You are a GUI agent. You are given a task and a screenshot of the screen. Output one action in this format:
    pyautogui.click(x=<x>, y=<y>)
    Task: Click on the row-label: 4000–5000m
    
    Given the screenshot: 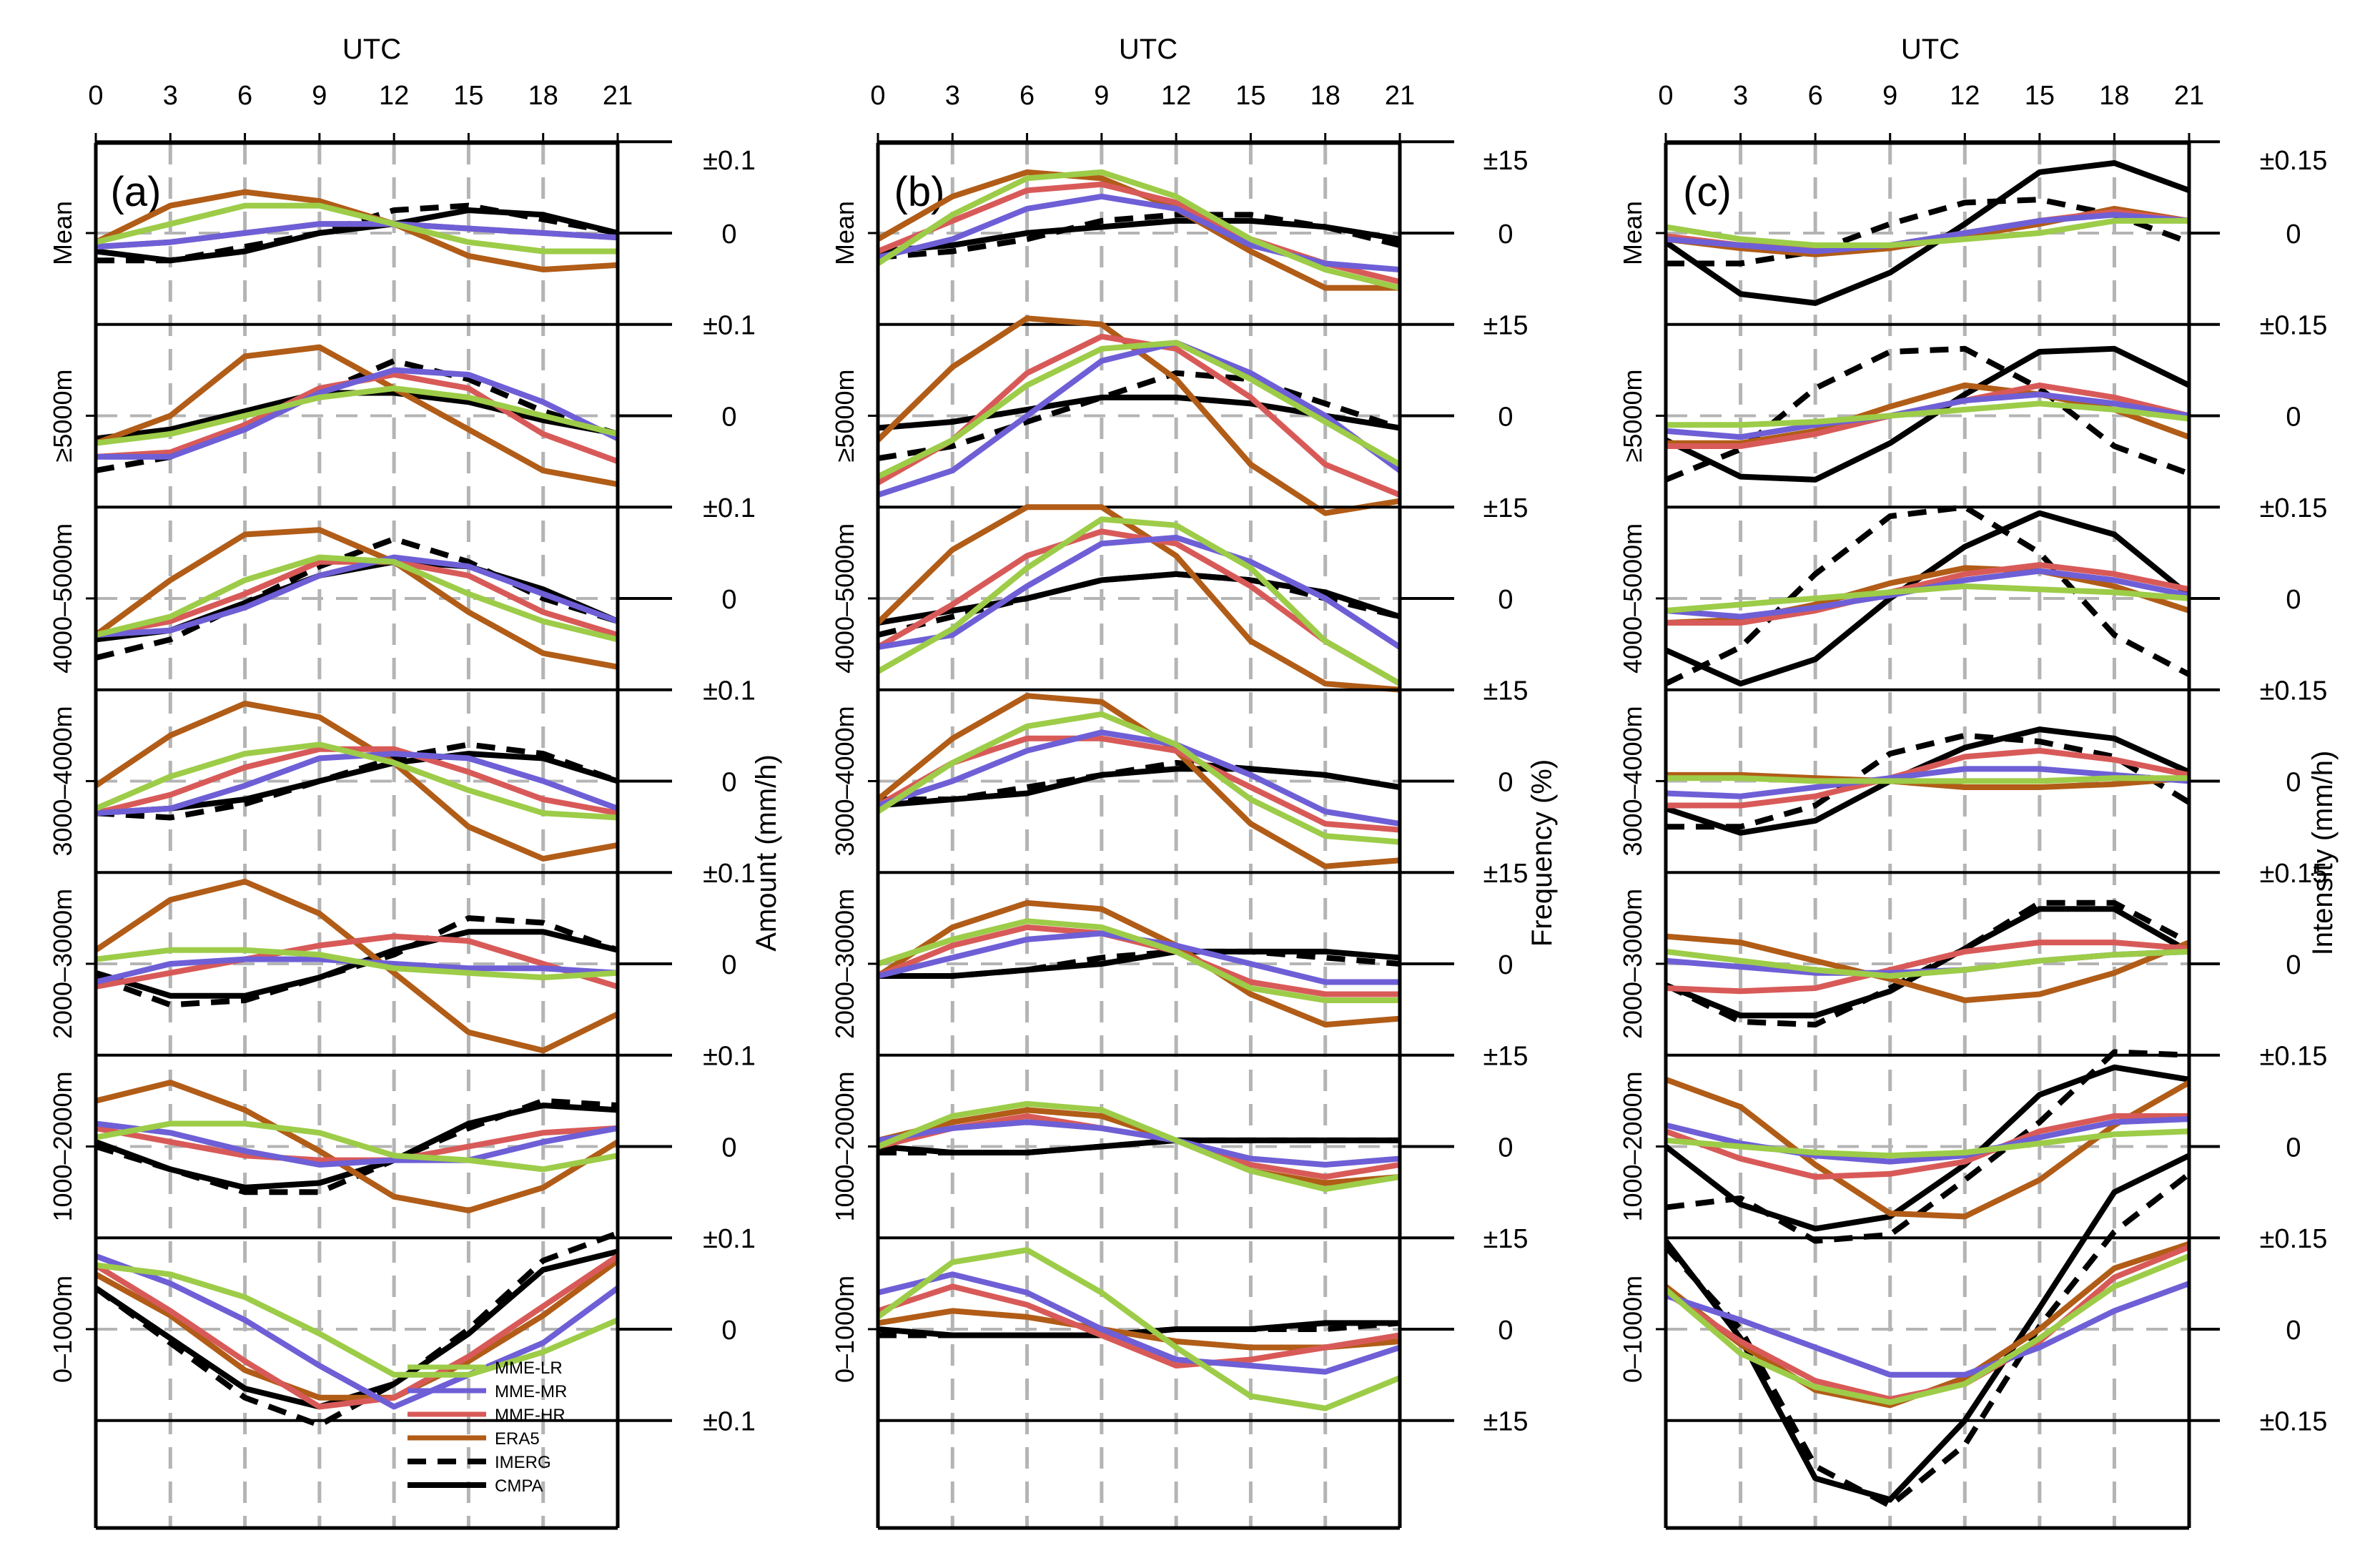 What is the action you would take?
    pyautogui.click(x=1632, y=598)
    